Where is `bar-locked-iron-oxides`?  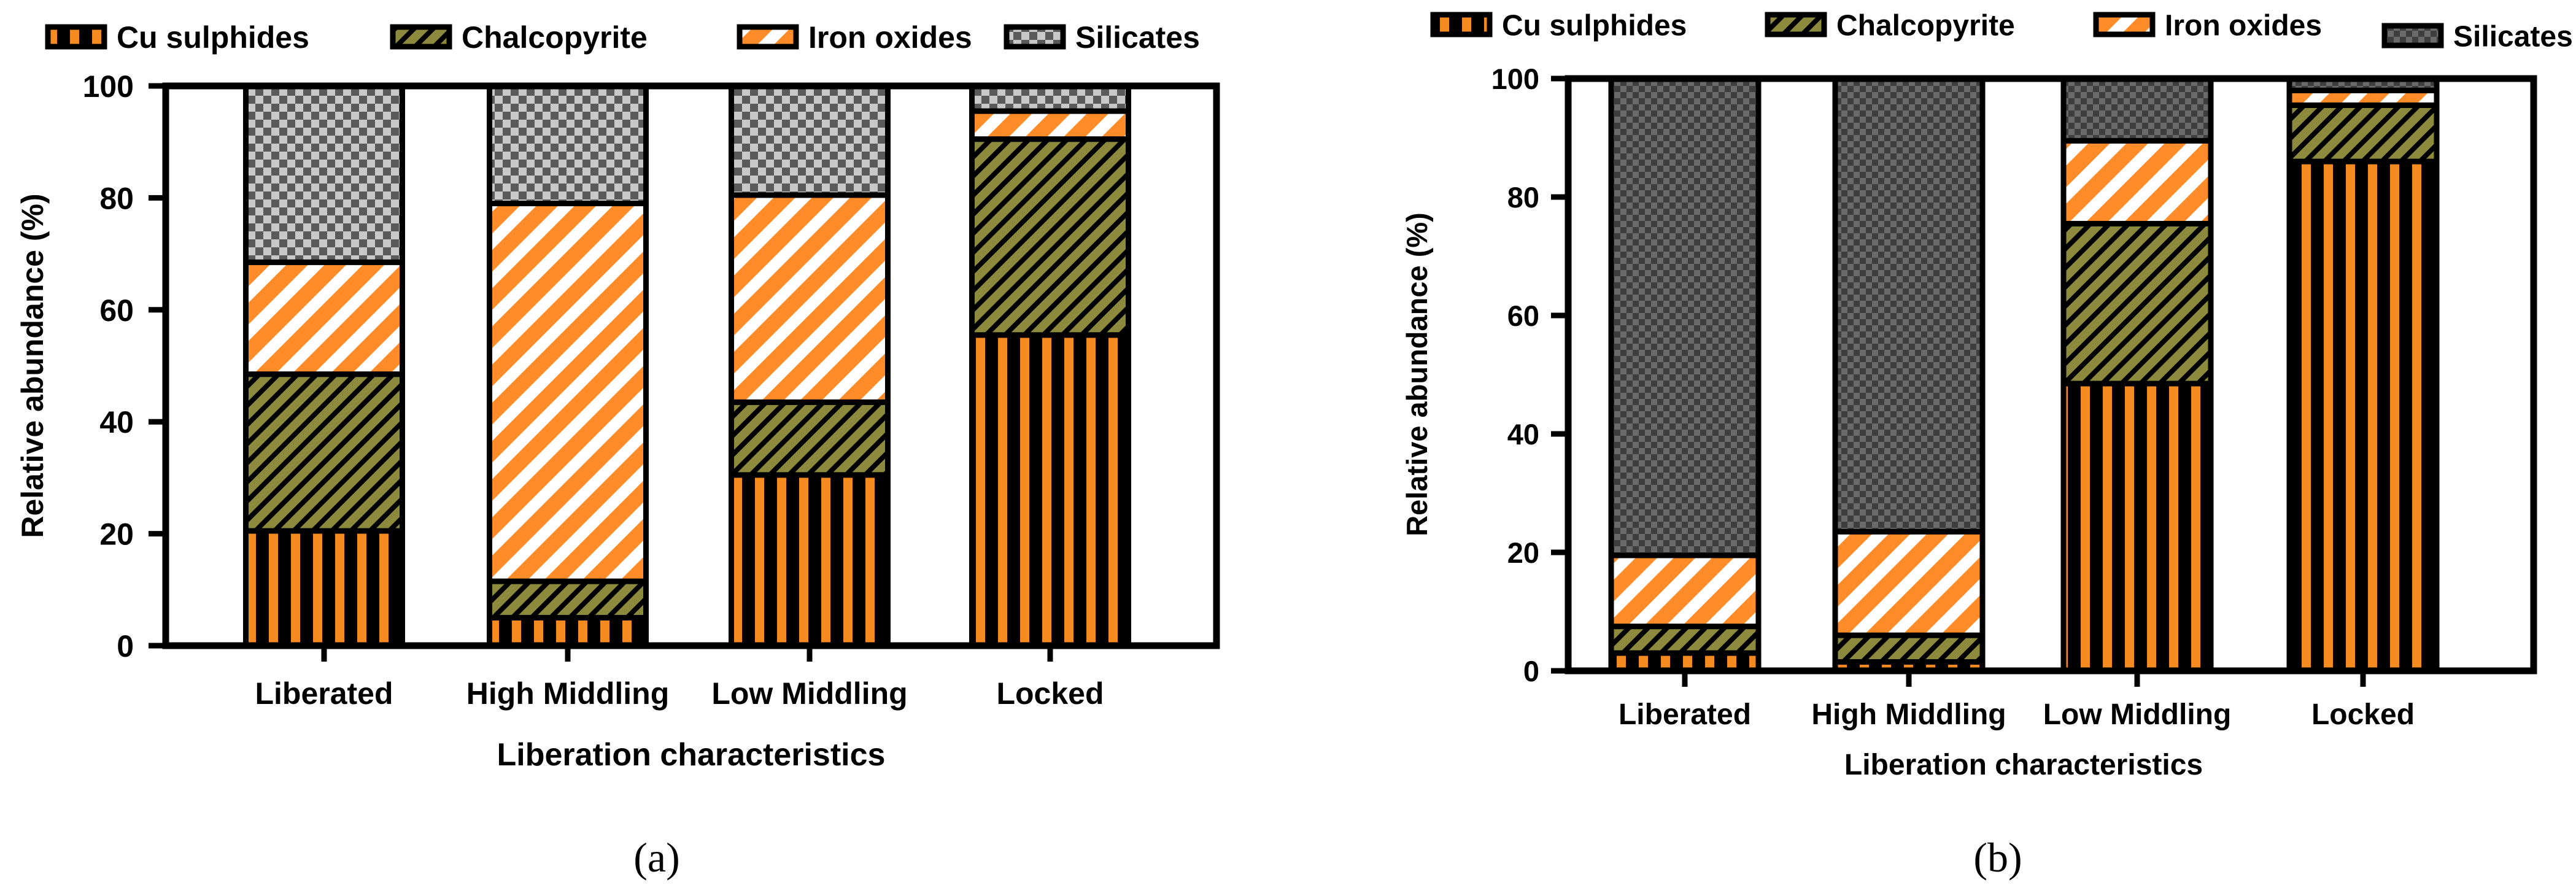 bar-locked-iron-oxides is located at coordinates (1050, 125).